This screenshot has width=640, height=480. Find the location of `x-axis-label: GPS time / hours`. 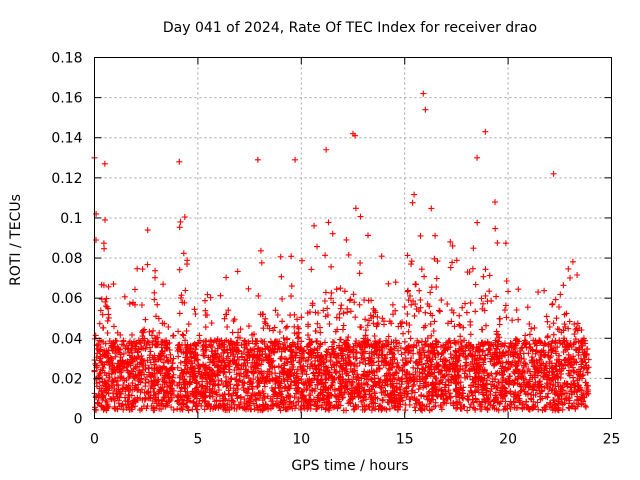

x-axis-label: GPS time / hours is located at coordinates (349, 466).